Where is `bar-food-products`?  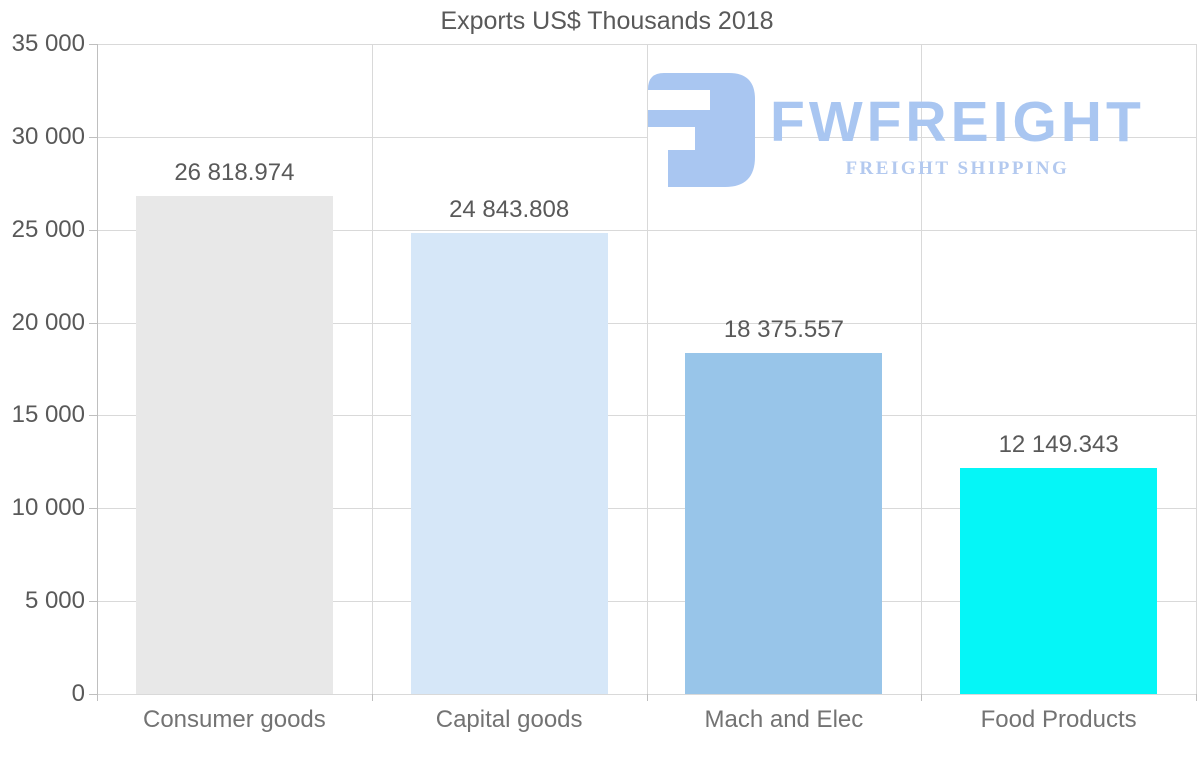 bar-food-products is located at coordinates (1059, 581).